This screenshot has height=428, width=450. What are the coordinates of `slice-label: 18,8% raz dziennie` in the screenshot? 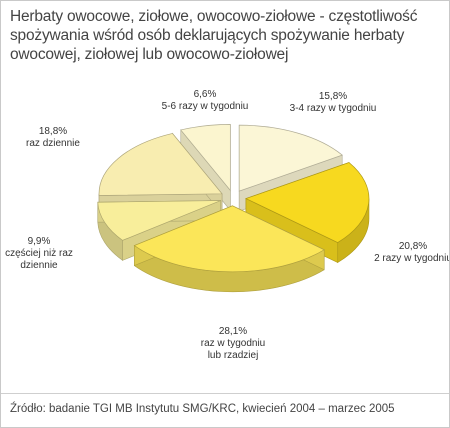 It's located at (53, 137).